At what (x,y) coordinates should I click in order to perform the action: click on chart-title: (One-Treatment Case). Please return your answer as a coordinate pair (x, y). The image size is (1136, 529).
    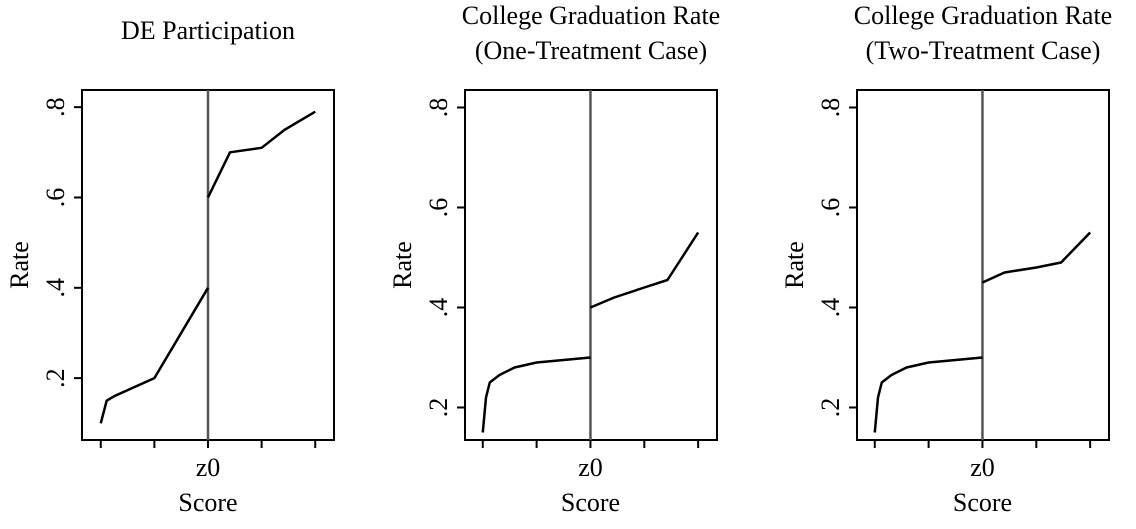
    Looking at the image, I should click on (591, 50).